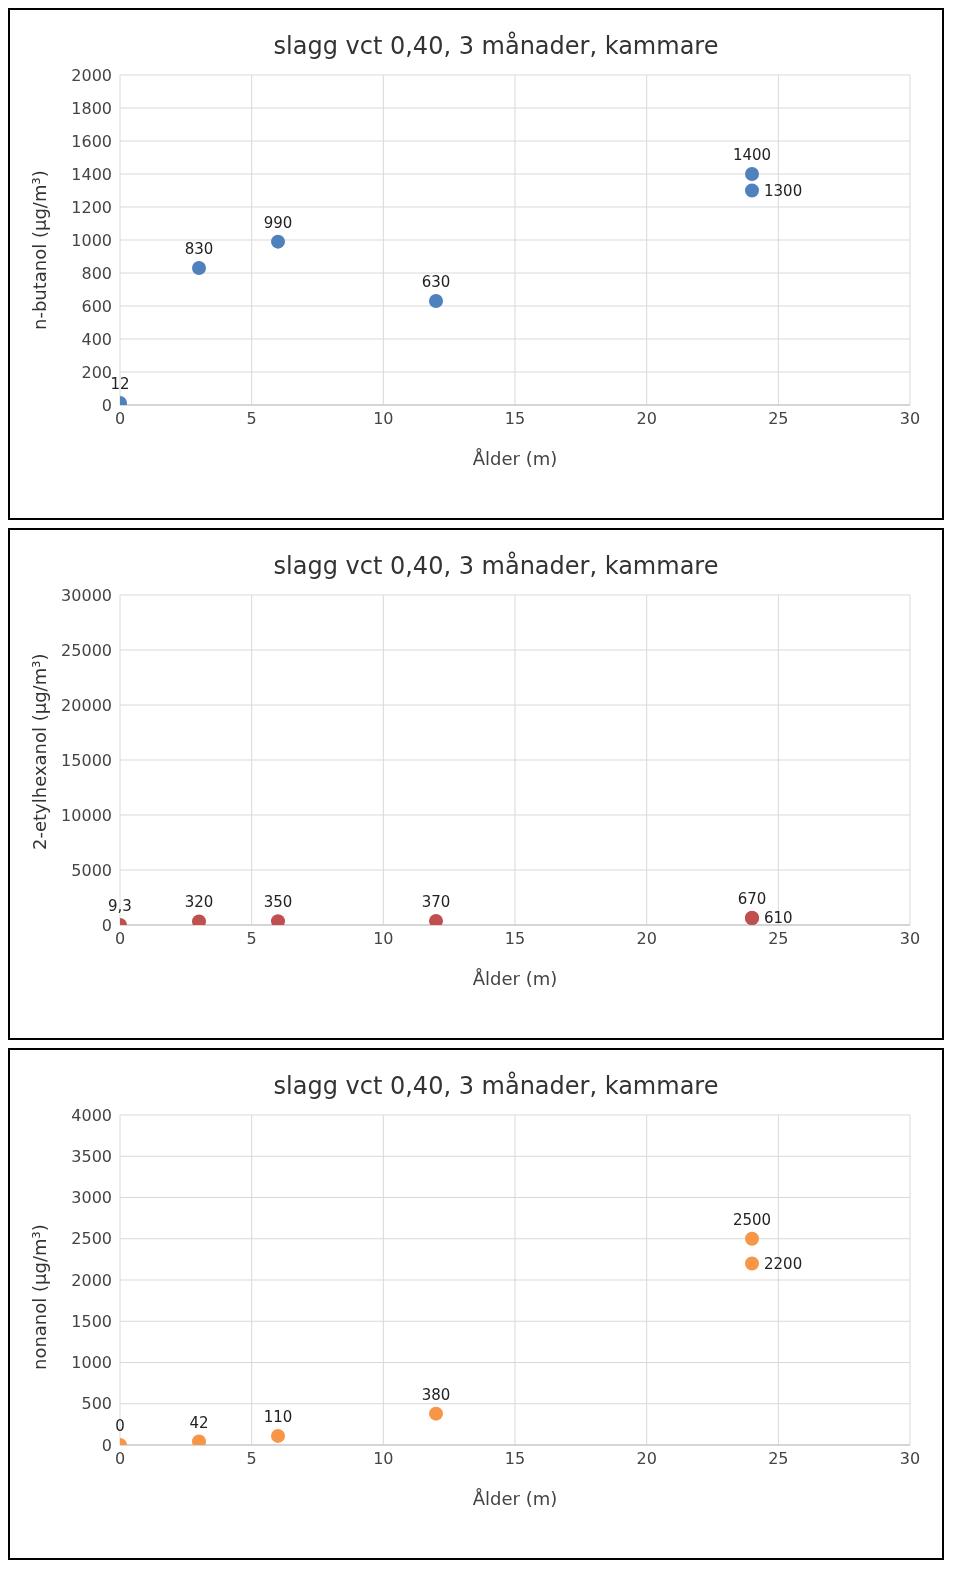 Image resolution: width=958 pixels, height=1588 pixels. What do you see at coordinates (199, 1422) in the screenshot?
I see `data-label: 42` at bounding box center [199, 1422].